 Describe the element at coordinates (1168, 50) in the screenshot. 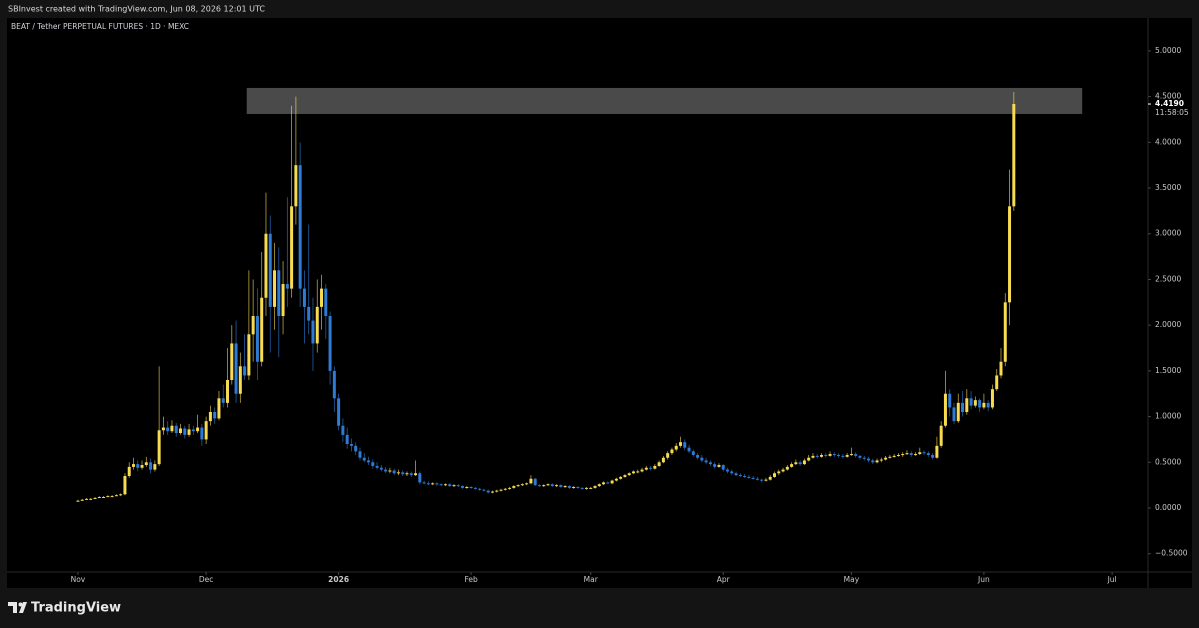

I see `y-tick-label: 5.0000` at that location.